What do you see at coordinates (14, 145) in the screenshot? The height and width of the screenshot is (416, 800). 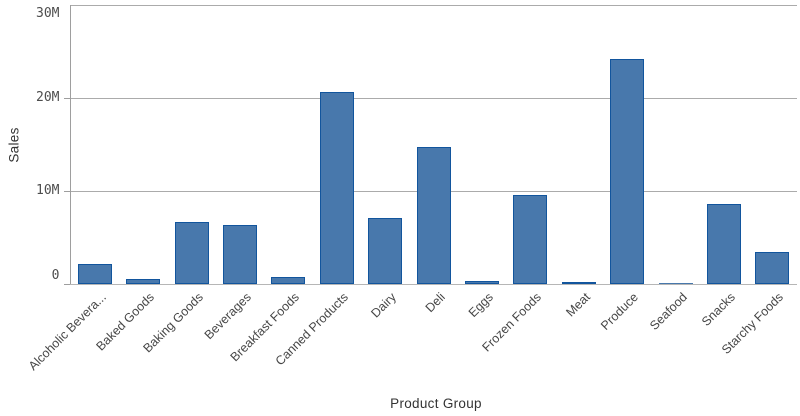 I see `y-axis-title: Sales` at bounding box center [14, 145].